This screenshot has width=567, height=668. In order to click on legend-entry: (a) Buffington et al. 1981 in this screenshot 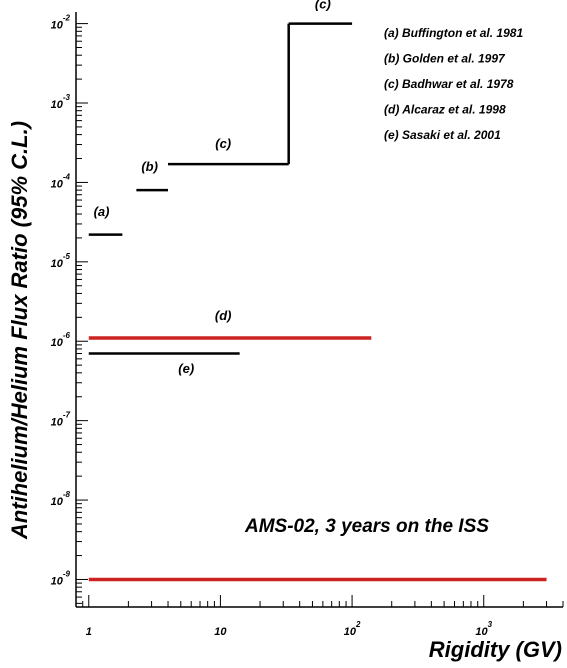, I will do `click(453, 33)`.